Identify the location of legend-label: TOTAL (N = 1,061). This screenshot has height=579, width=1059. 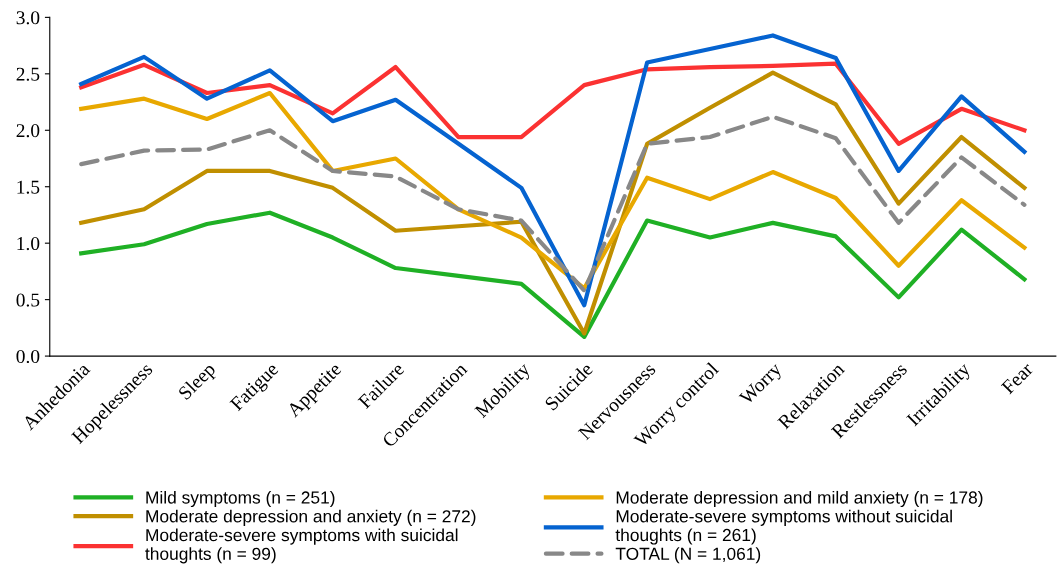
(688, 555).